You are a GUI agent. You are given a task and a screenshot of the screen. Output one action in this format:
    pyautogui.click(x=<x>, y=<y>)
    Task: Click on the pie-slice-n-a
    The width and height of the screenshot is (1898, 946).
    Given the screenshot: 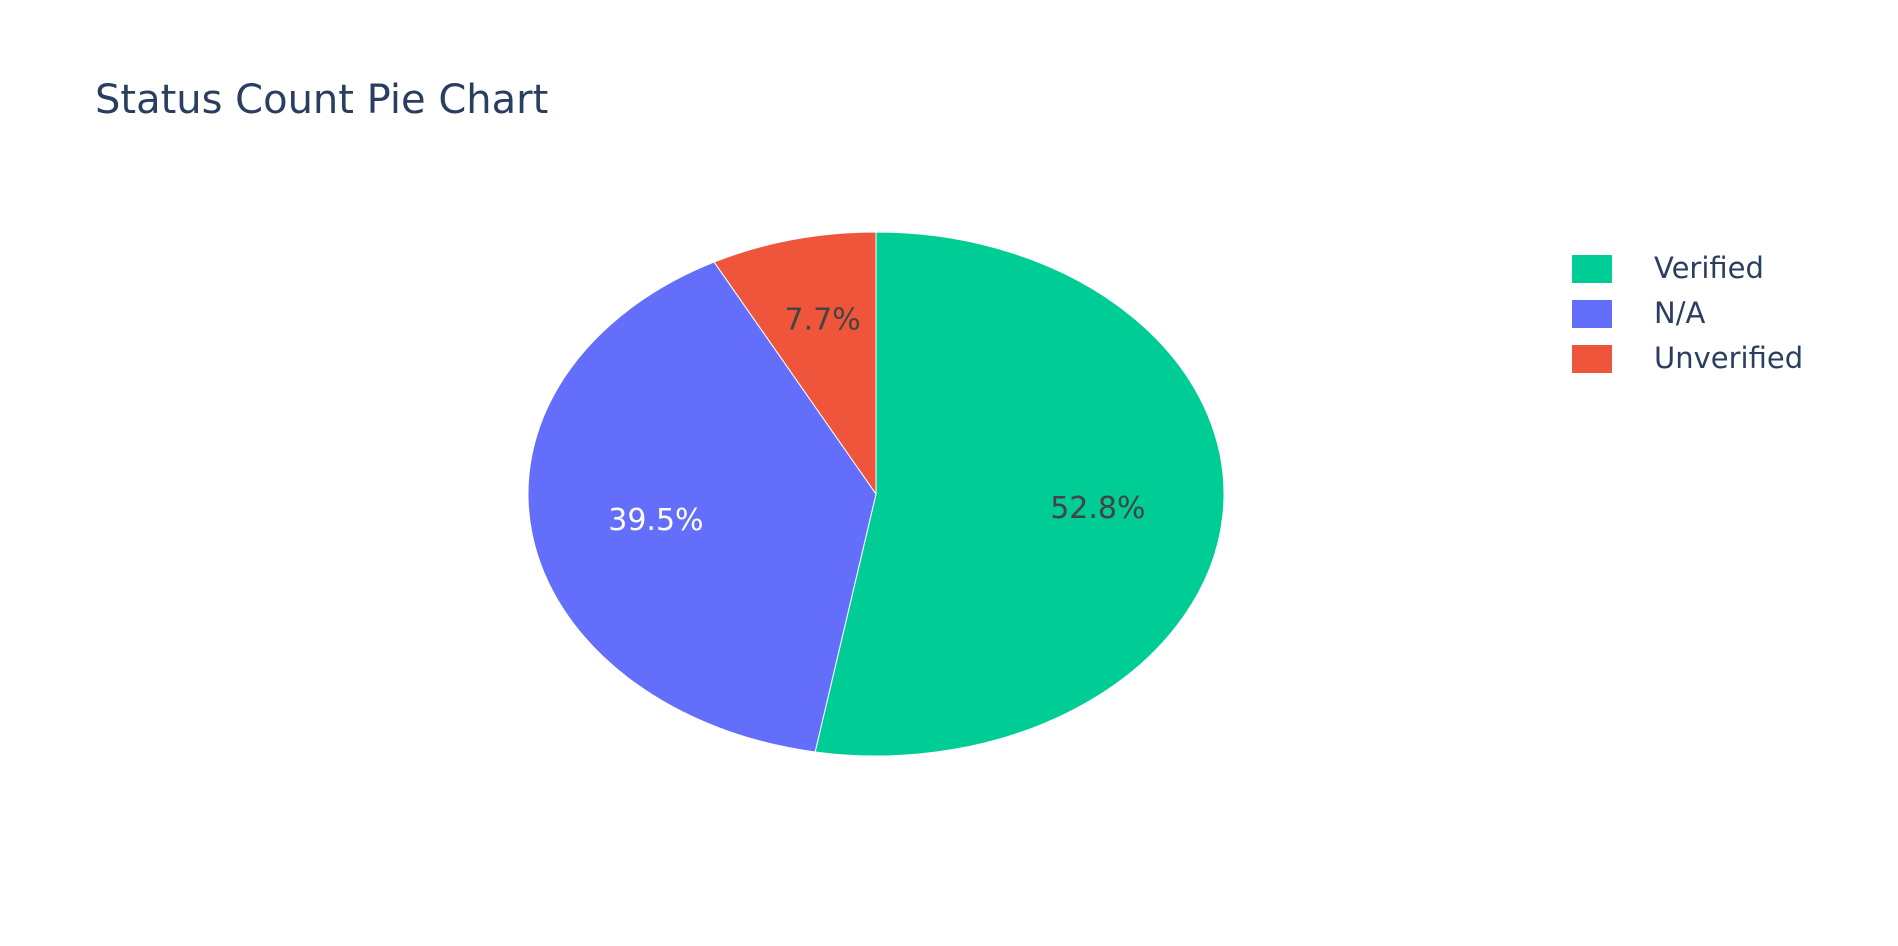 What is the action you would take?
    pyautogui.click(x=702, y=507)
    